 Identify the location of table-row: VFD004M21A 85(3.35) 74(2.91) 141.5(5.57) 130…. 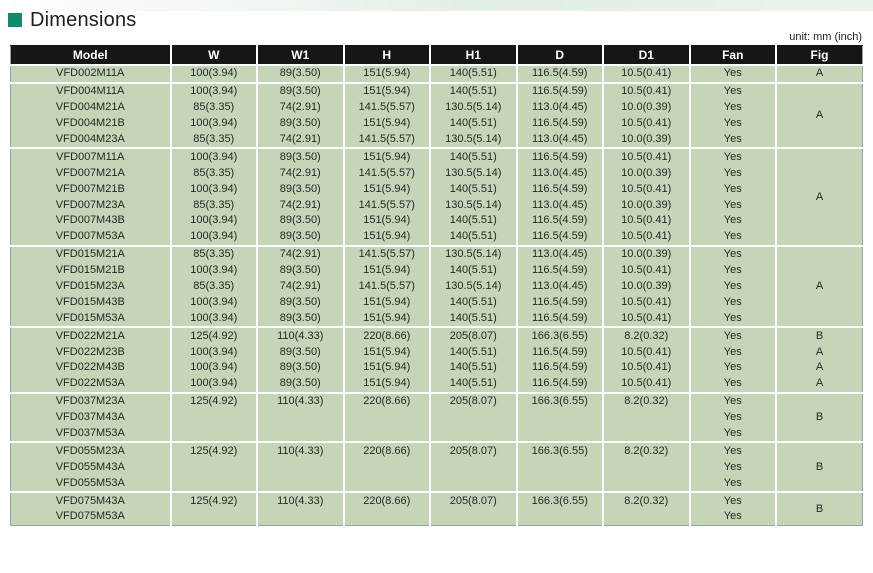
(436, 107).